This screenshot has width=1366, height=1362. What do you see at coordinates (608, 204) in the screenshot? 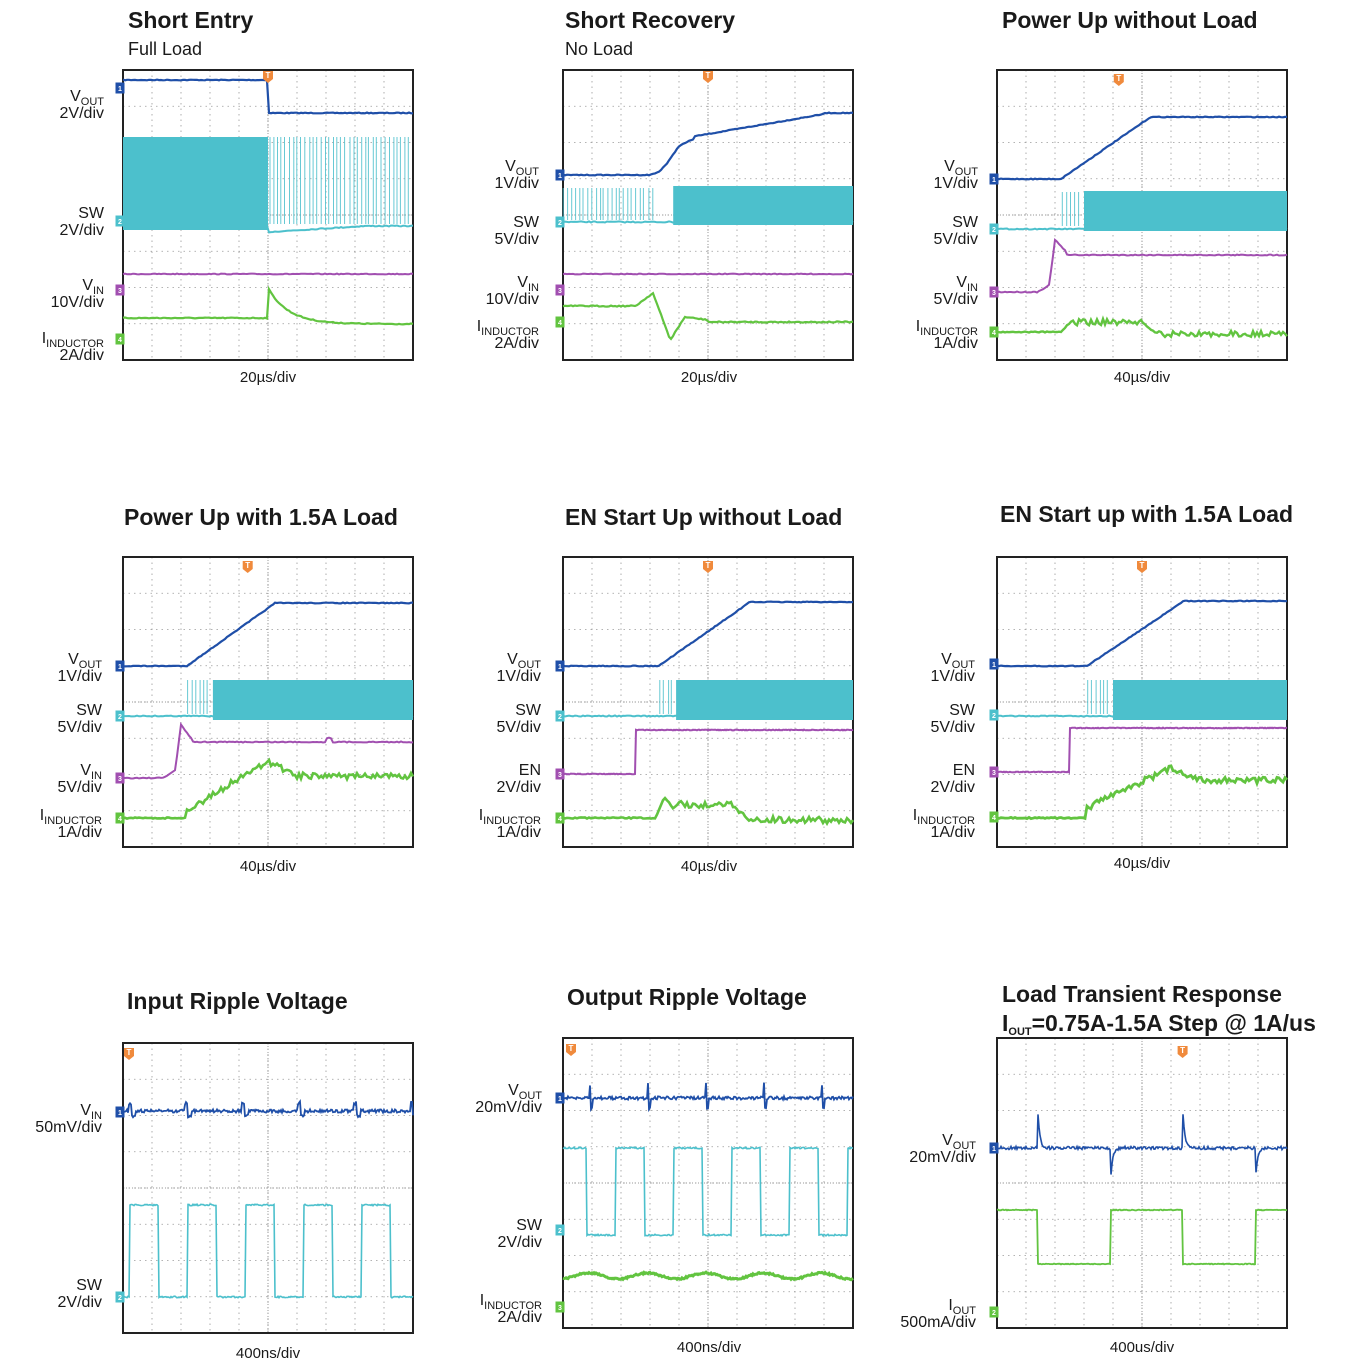
I see `sw-early-pulses` at bounding box center [608, 204].